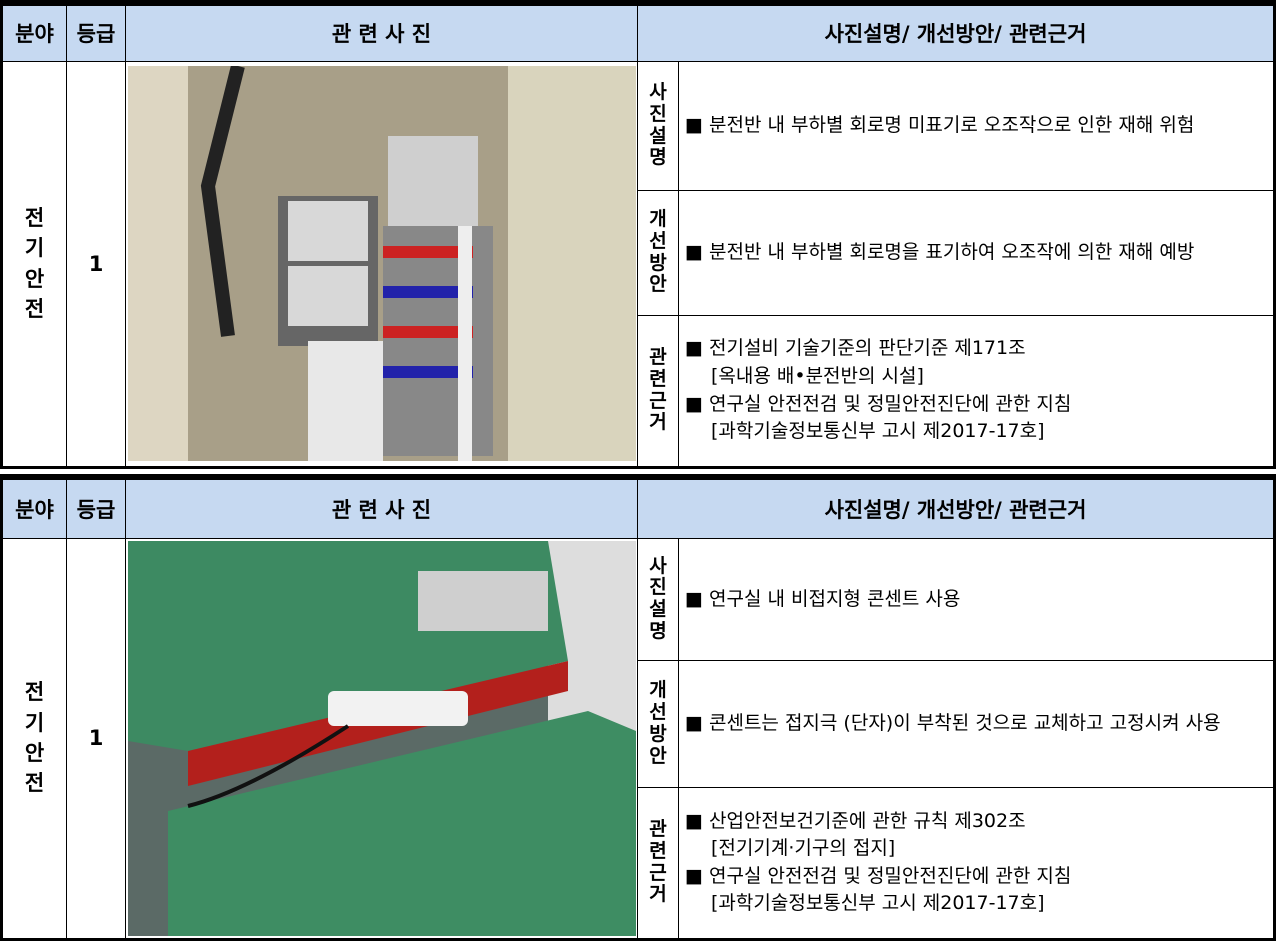 The height and width of the screenshot is (944, 1278). Describe the element at coordinates (940, 124) in the screenshot. I see `content-line: ■ 분전반 내 부하별 회로명 미표기로 오조작으로 인한 재해 위험` at that location.